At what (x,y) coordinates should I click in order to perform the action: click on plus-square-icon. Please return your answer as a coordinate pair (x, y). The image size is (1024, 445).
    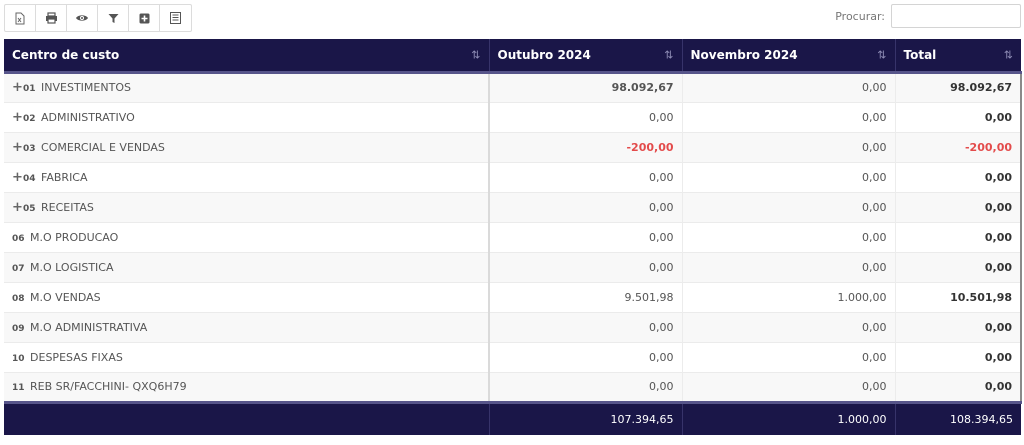
    Looking at the image, I should click on (144, 18).